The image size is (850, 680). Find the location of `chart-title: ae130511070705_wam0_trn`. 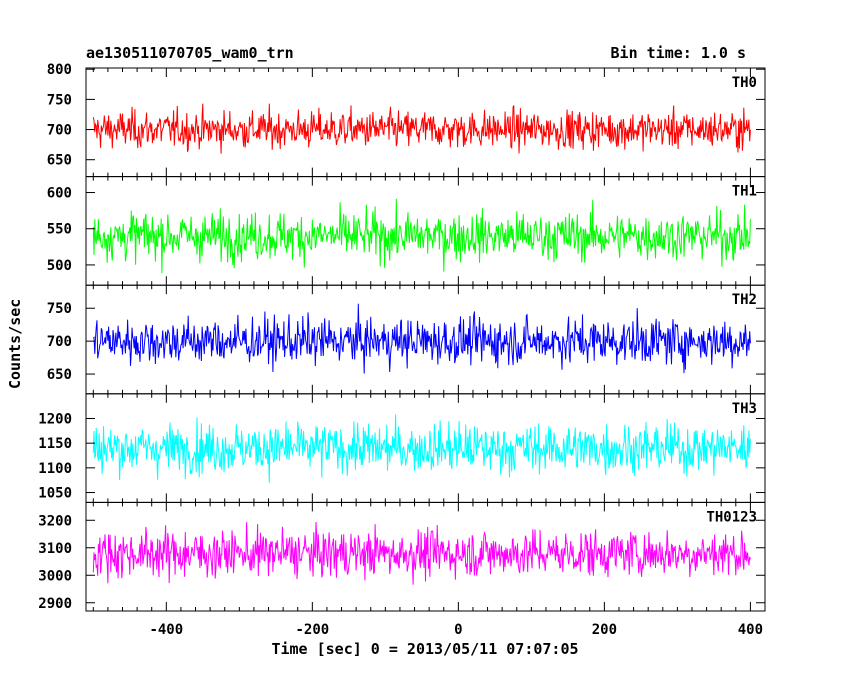

chart-title: ae130511070705_wam0_trn is located at coordinates (190, 53).